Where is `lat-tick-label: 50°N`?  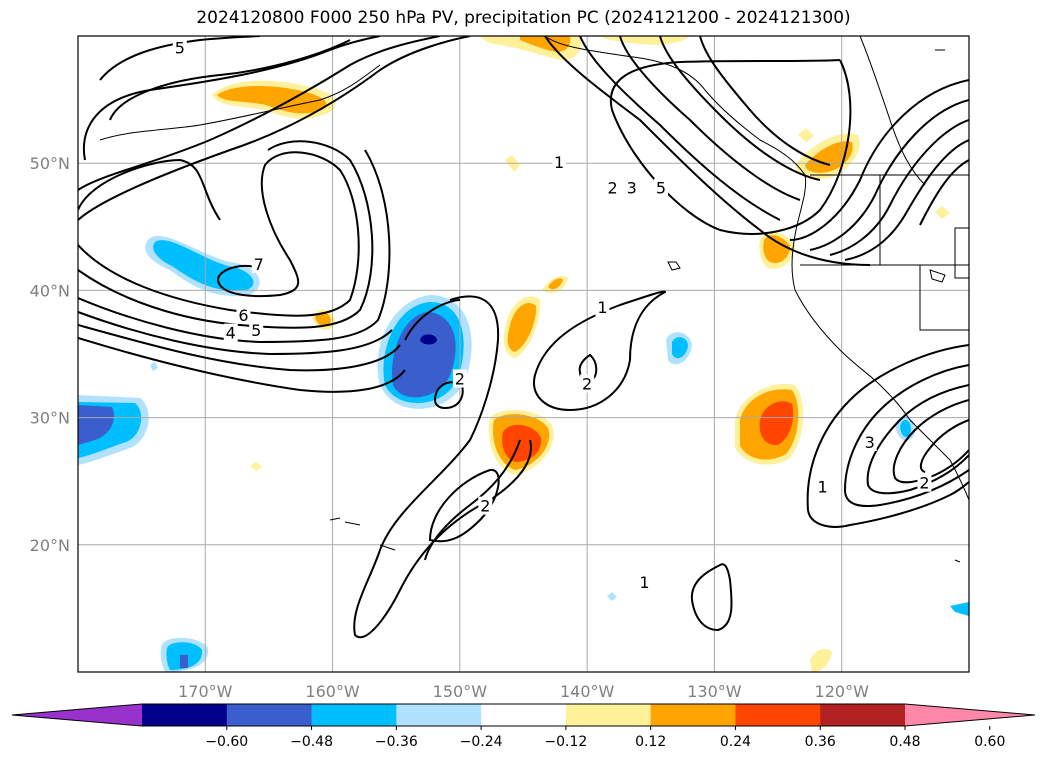 lat-tick-label: 50°N is located at coordinates (50, 163).